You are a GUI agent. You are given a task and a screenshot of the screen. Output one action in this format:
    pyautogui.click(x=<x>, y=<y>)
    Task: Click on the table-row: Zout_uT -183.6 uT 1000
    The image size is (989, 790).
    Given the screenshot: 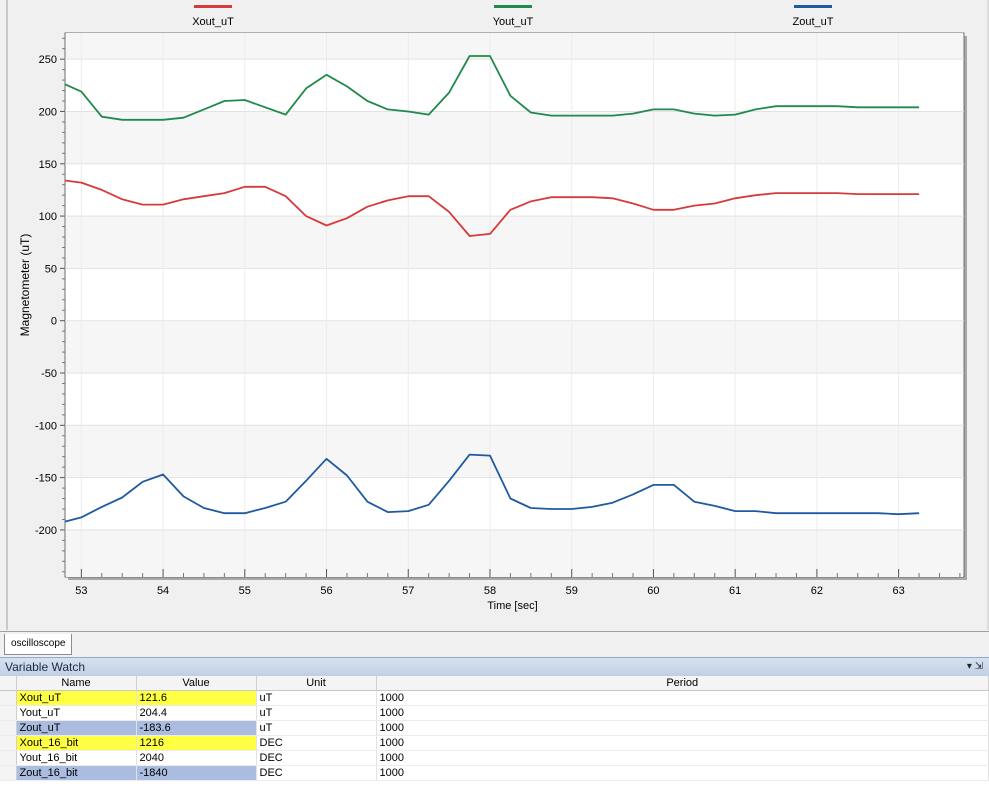 What is the action you would take?
    pyautogui.click(x=494, y=728)
    